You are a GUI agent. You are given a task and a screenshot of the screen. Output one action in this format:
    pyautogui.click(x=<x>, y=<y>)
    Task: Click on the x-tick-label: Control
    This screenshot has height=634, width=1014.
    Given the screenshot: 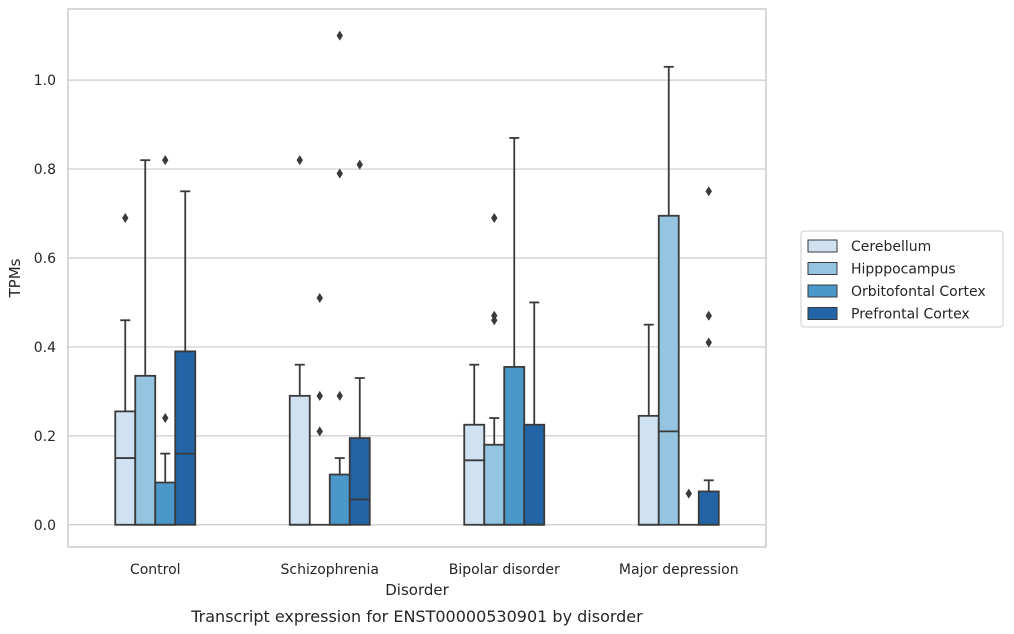 What is the action you would take?
    pyautogui.click(x=155, y=570)
    